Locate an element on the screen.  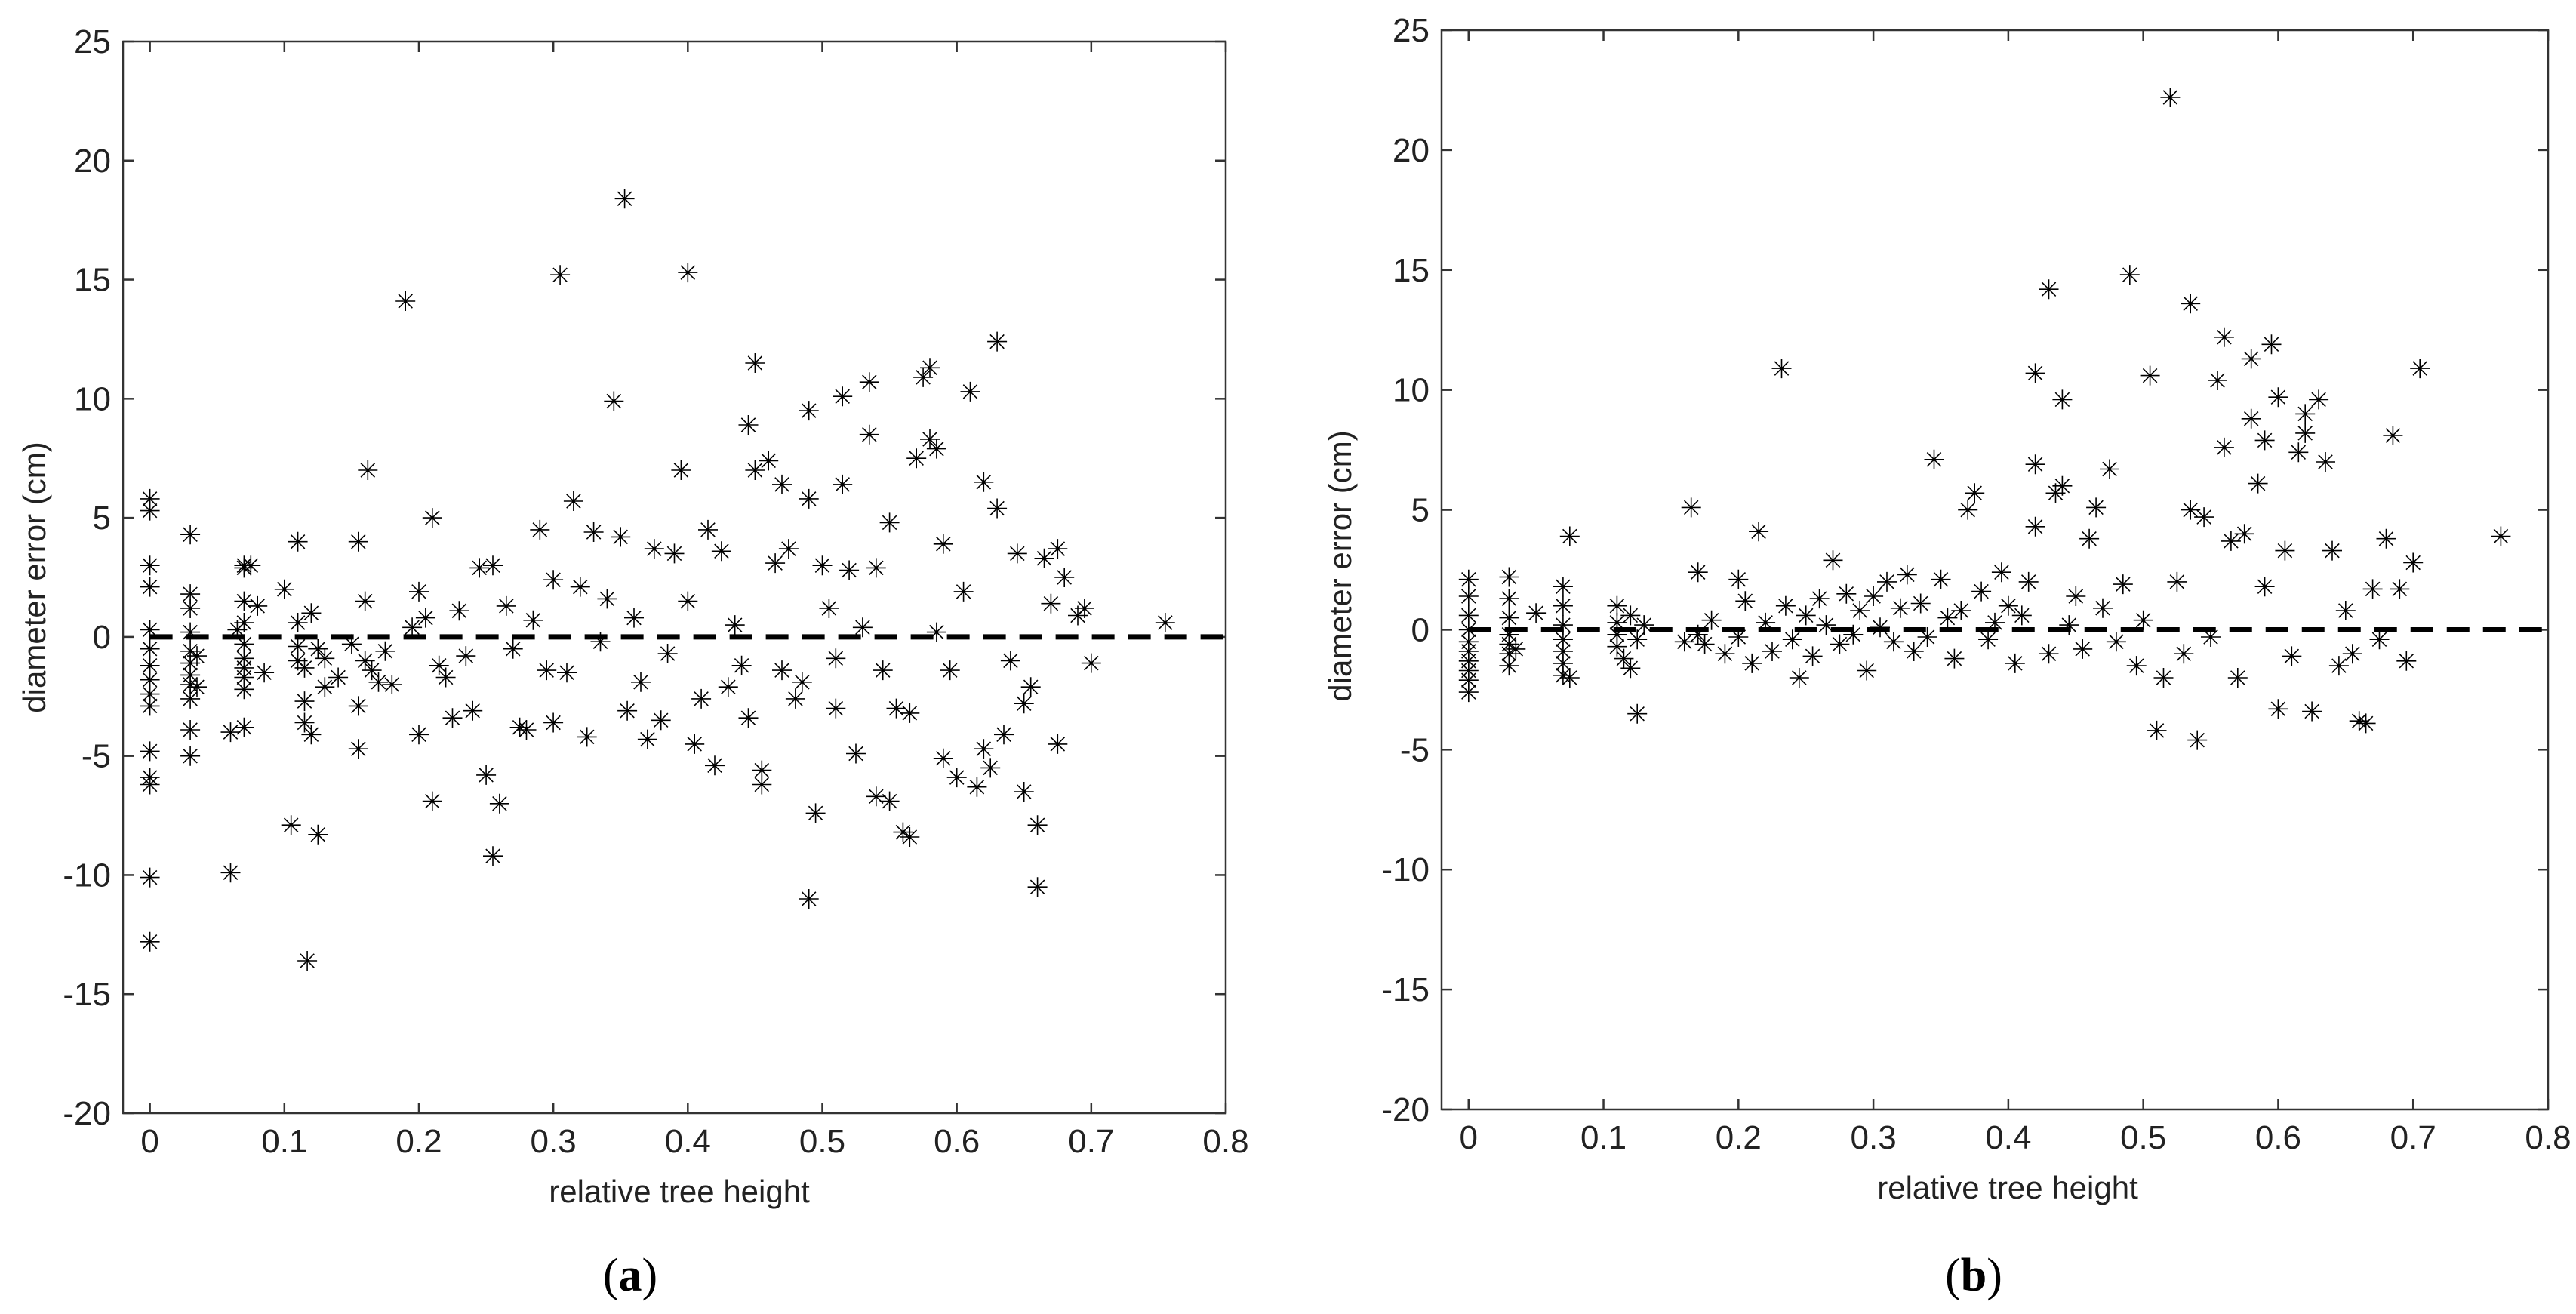
y-tick-25-label: 25 is located at coordinates (1411, 30).